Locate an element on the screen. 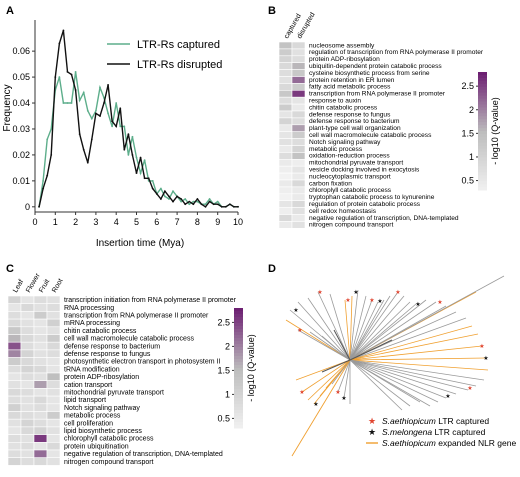 The width and height of the screenshot is (520, 477). legend-label: S.melongena LTR captured is located at coordinates (434, 432).